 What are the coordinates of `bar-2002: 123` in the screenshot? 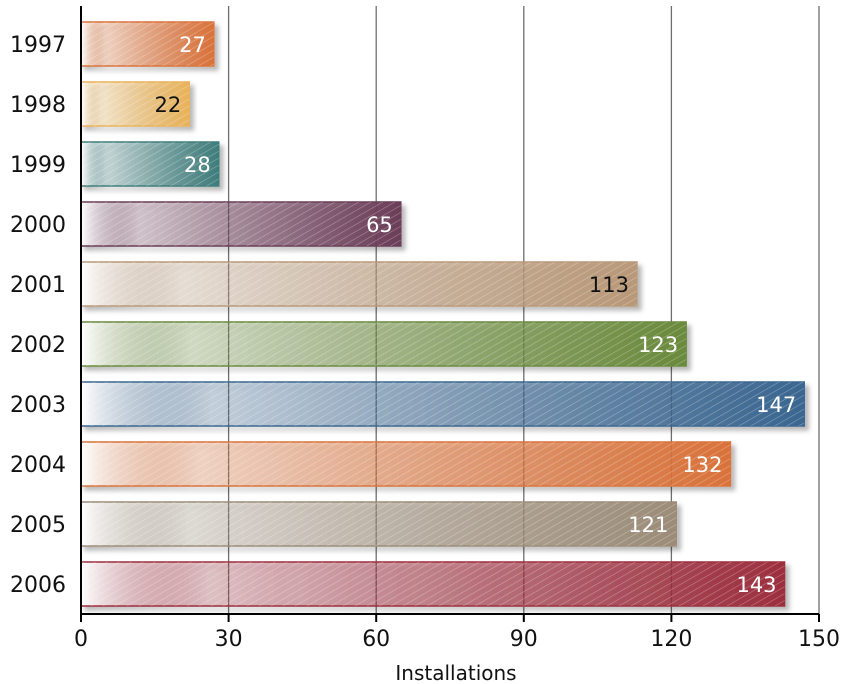 It's located at (383, 344).